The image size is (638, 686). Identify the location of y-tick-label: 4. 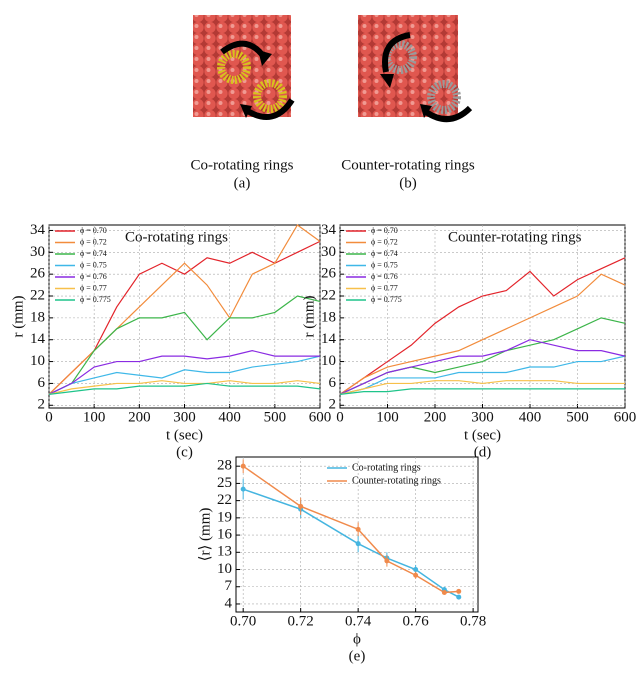
(229, 603).